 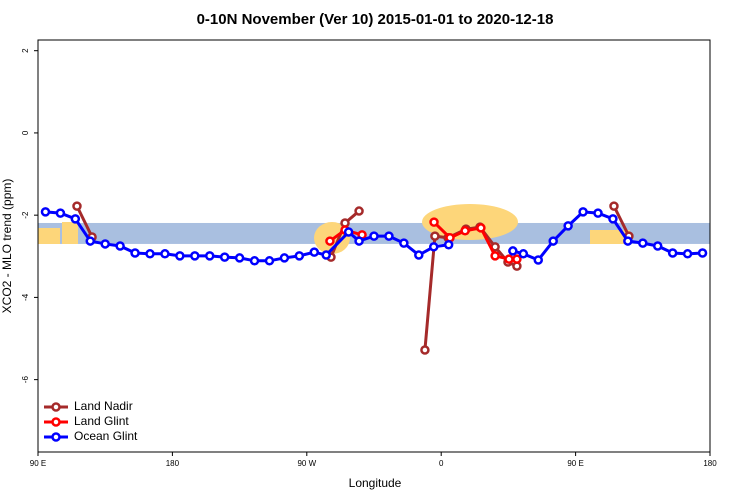 I want to click on legend-item: Ocean Glint, so click(x=91, y=436).